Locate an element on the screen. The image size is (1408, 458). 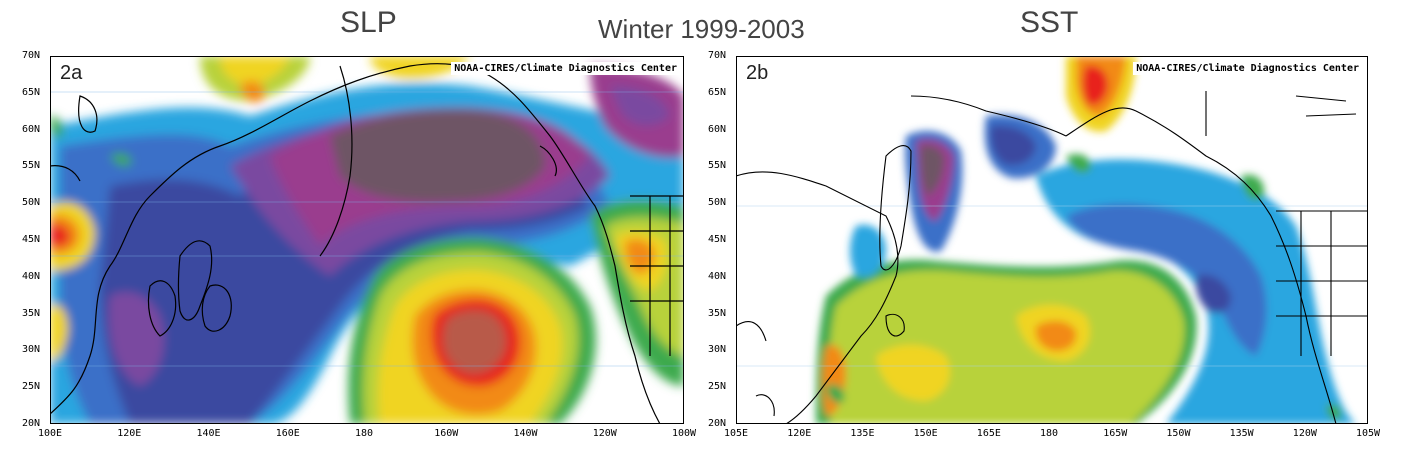
lon-tick-label: 100W is located at coordinates (684, 433).